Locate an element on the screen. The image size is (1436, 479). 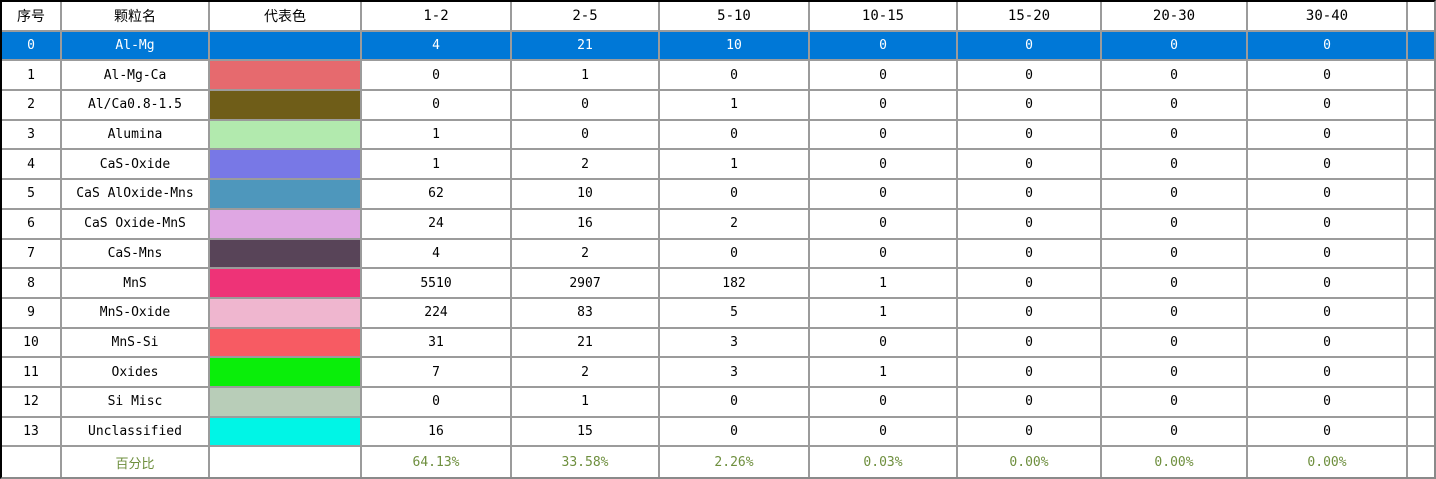
cell-particle-name: Unclassified is located at coordinates (136, 432).